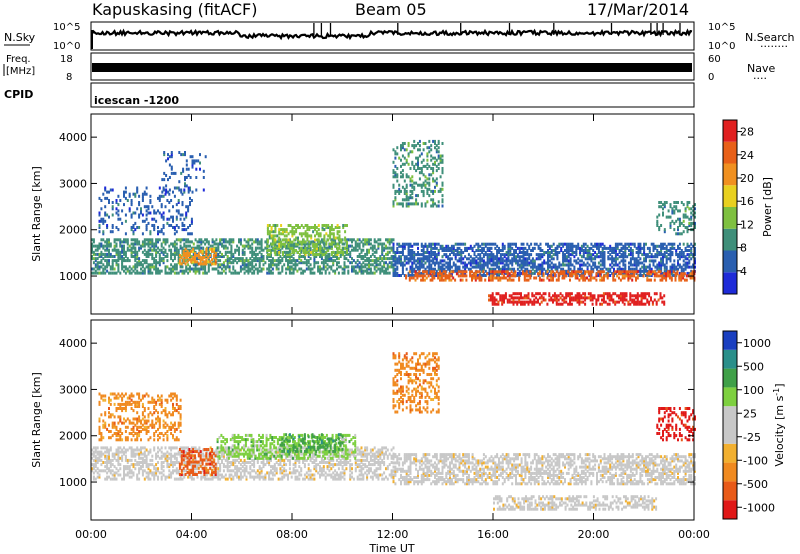 Image resolution: width=800 pixels, height=554 pixels. What do you see at coordinates (767, 207) in the screenshot?
I see `power-colorbar-label: Power [dB]` at bounding box center [767, 207].